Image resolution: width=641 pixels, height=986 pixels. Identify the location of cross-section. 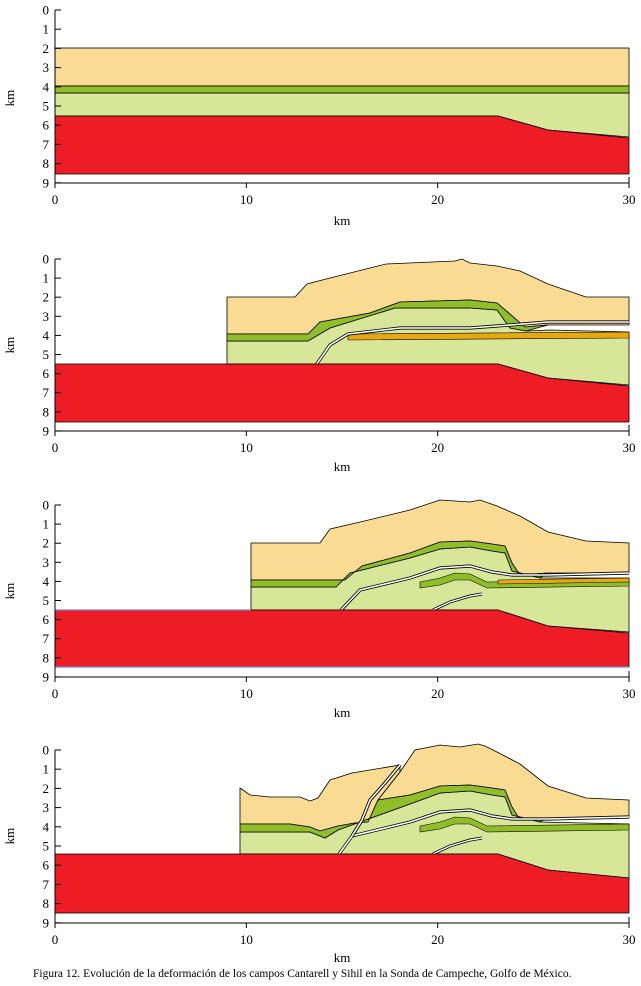
(342, 111).